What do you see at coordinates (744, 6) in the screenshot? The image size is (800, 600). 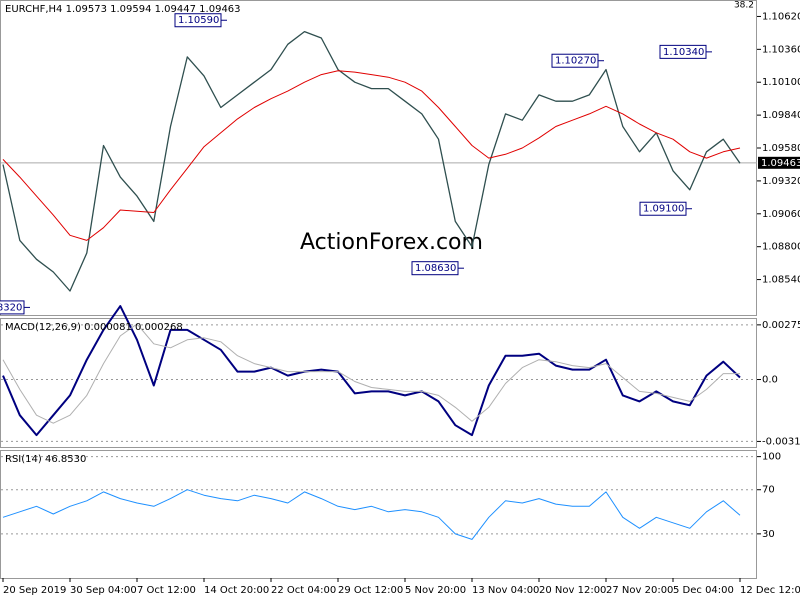 I see `fibo-label: 38.2` at bounding box center [744, 6].